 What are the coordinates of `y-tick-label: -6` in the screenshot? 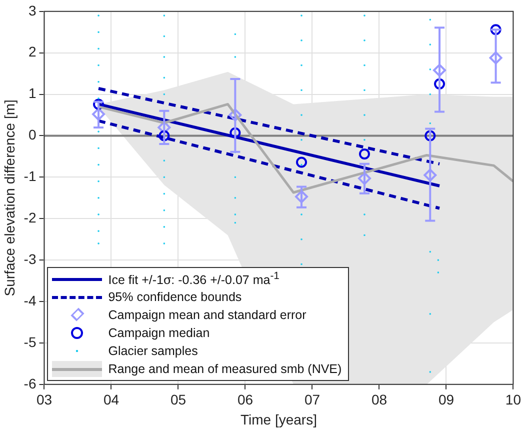 It's located at (30, 383).